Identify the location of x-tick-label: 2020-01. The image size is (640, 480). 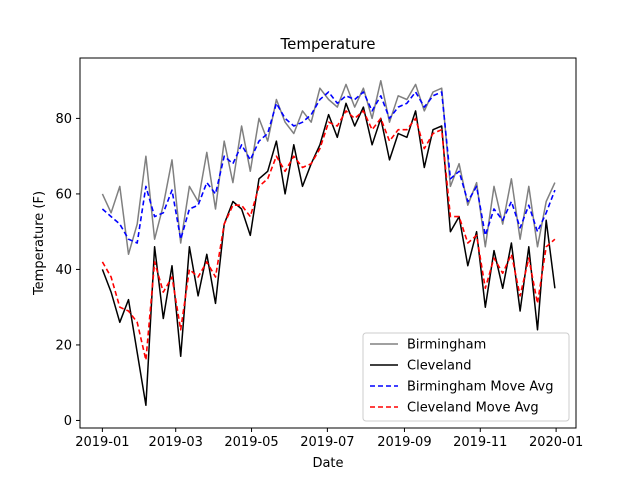
(556, 442).